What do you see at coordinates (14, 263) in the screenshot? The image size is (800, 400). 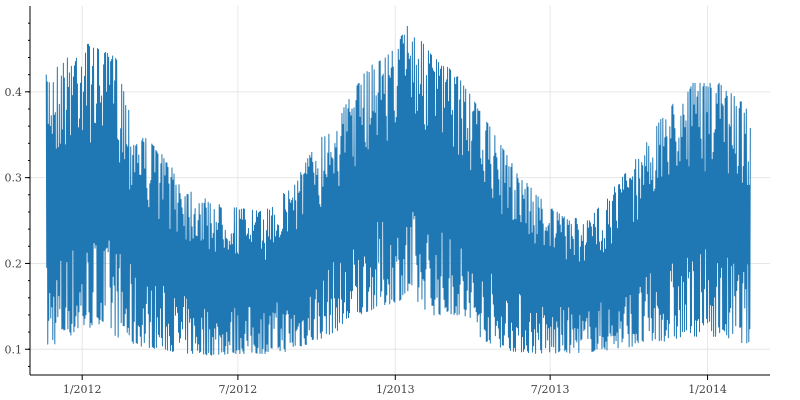 I see `y-tick-label: 0.2` at bounding box center [14, 263].